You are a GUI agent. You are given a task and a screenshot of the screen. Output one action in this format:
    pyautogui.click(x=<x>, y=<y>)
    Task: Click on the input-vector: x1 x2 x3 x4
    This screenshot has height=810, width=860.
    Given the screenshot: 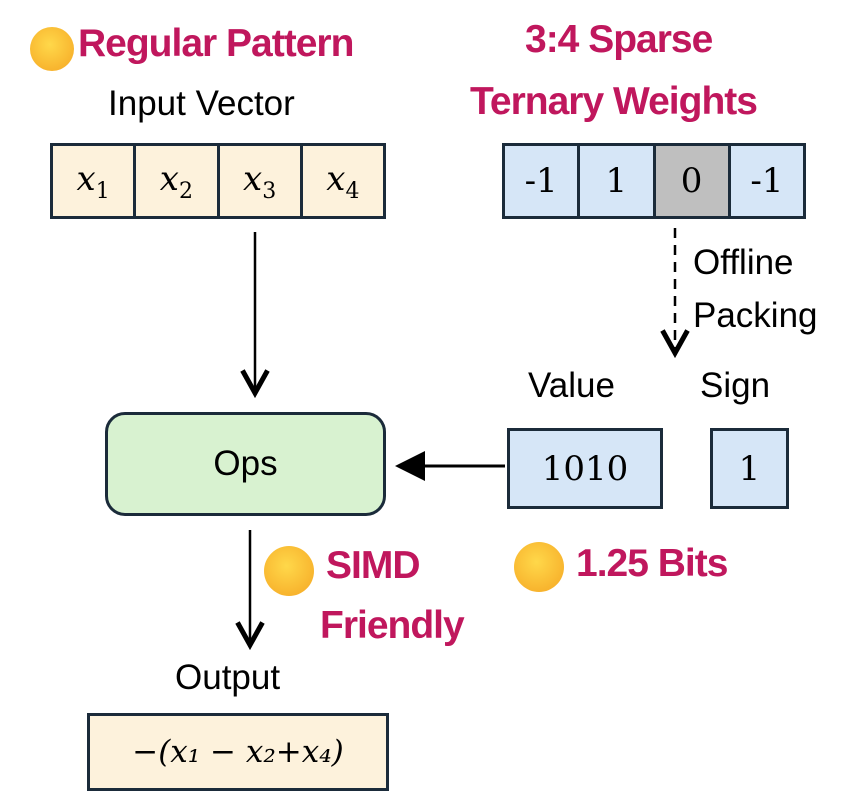 What is the action you would take?
    pyautogui.click(x=218, y=181)
    